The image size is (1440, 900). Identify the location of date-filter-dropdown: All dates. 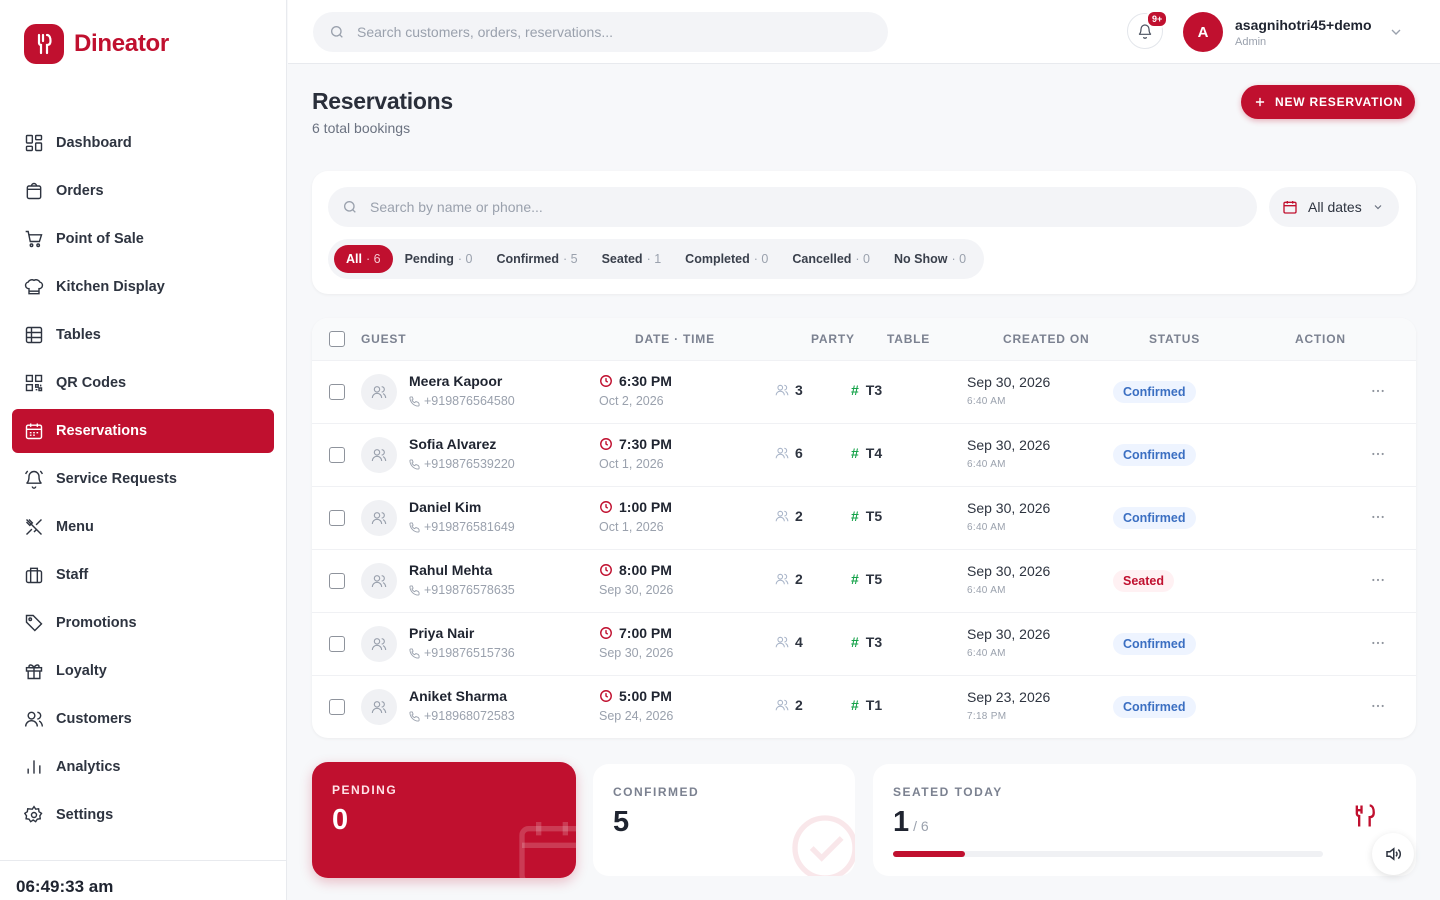
(1334, 207).